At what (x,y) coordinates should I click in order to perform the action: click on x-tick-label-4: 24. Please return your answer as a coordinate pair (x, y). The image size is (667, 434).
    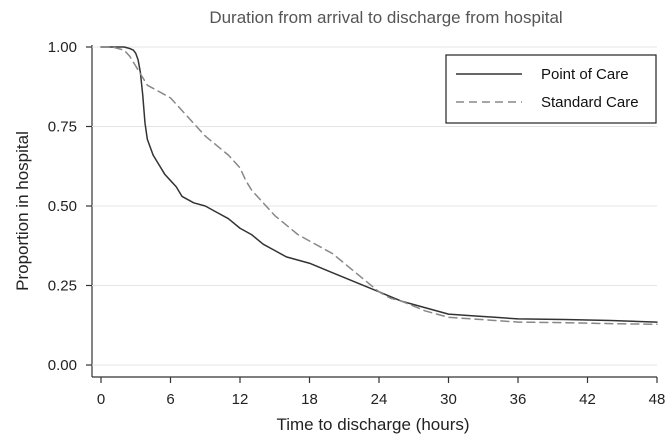
    Looking at the image, I should click on (379, 399).